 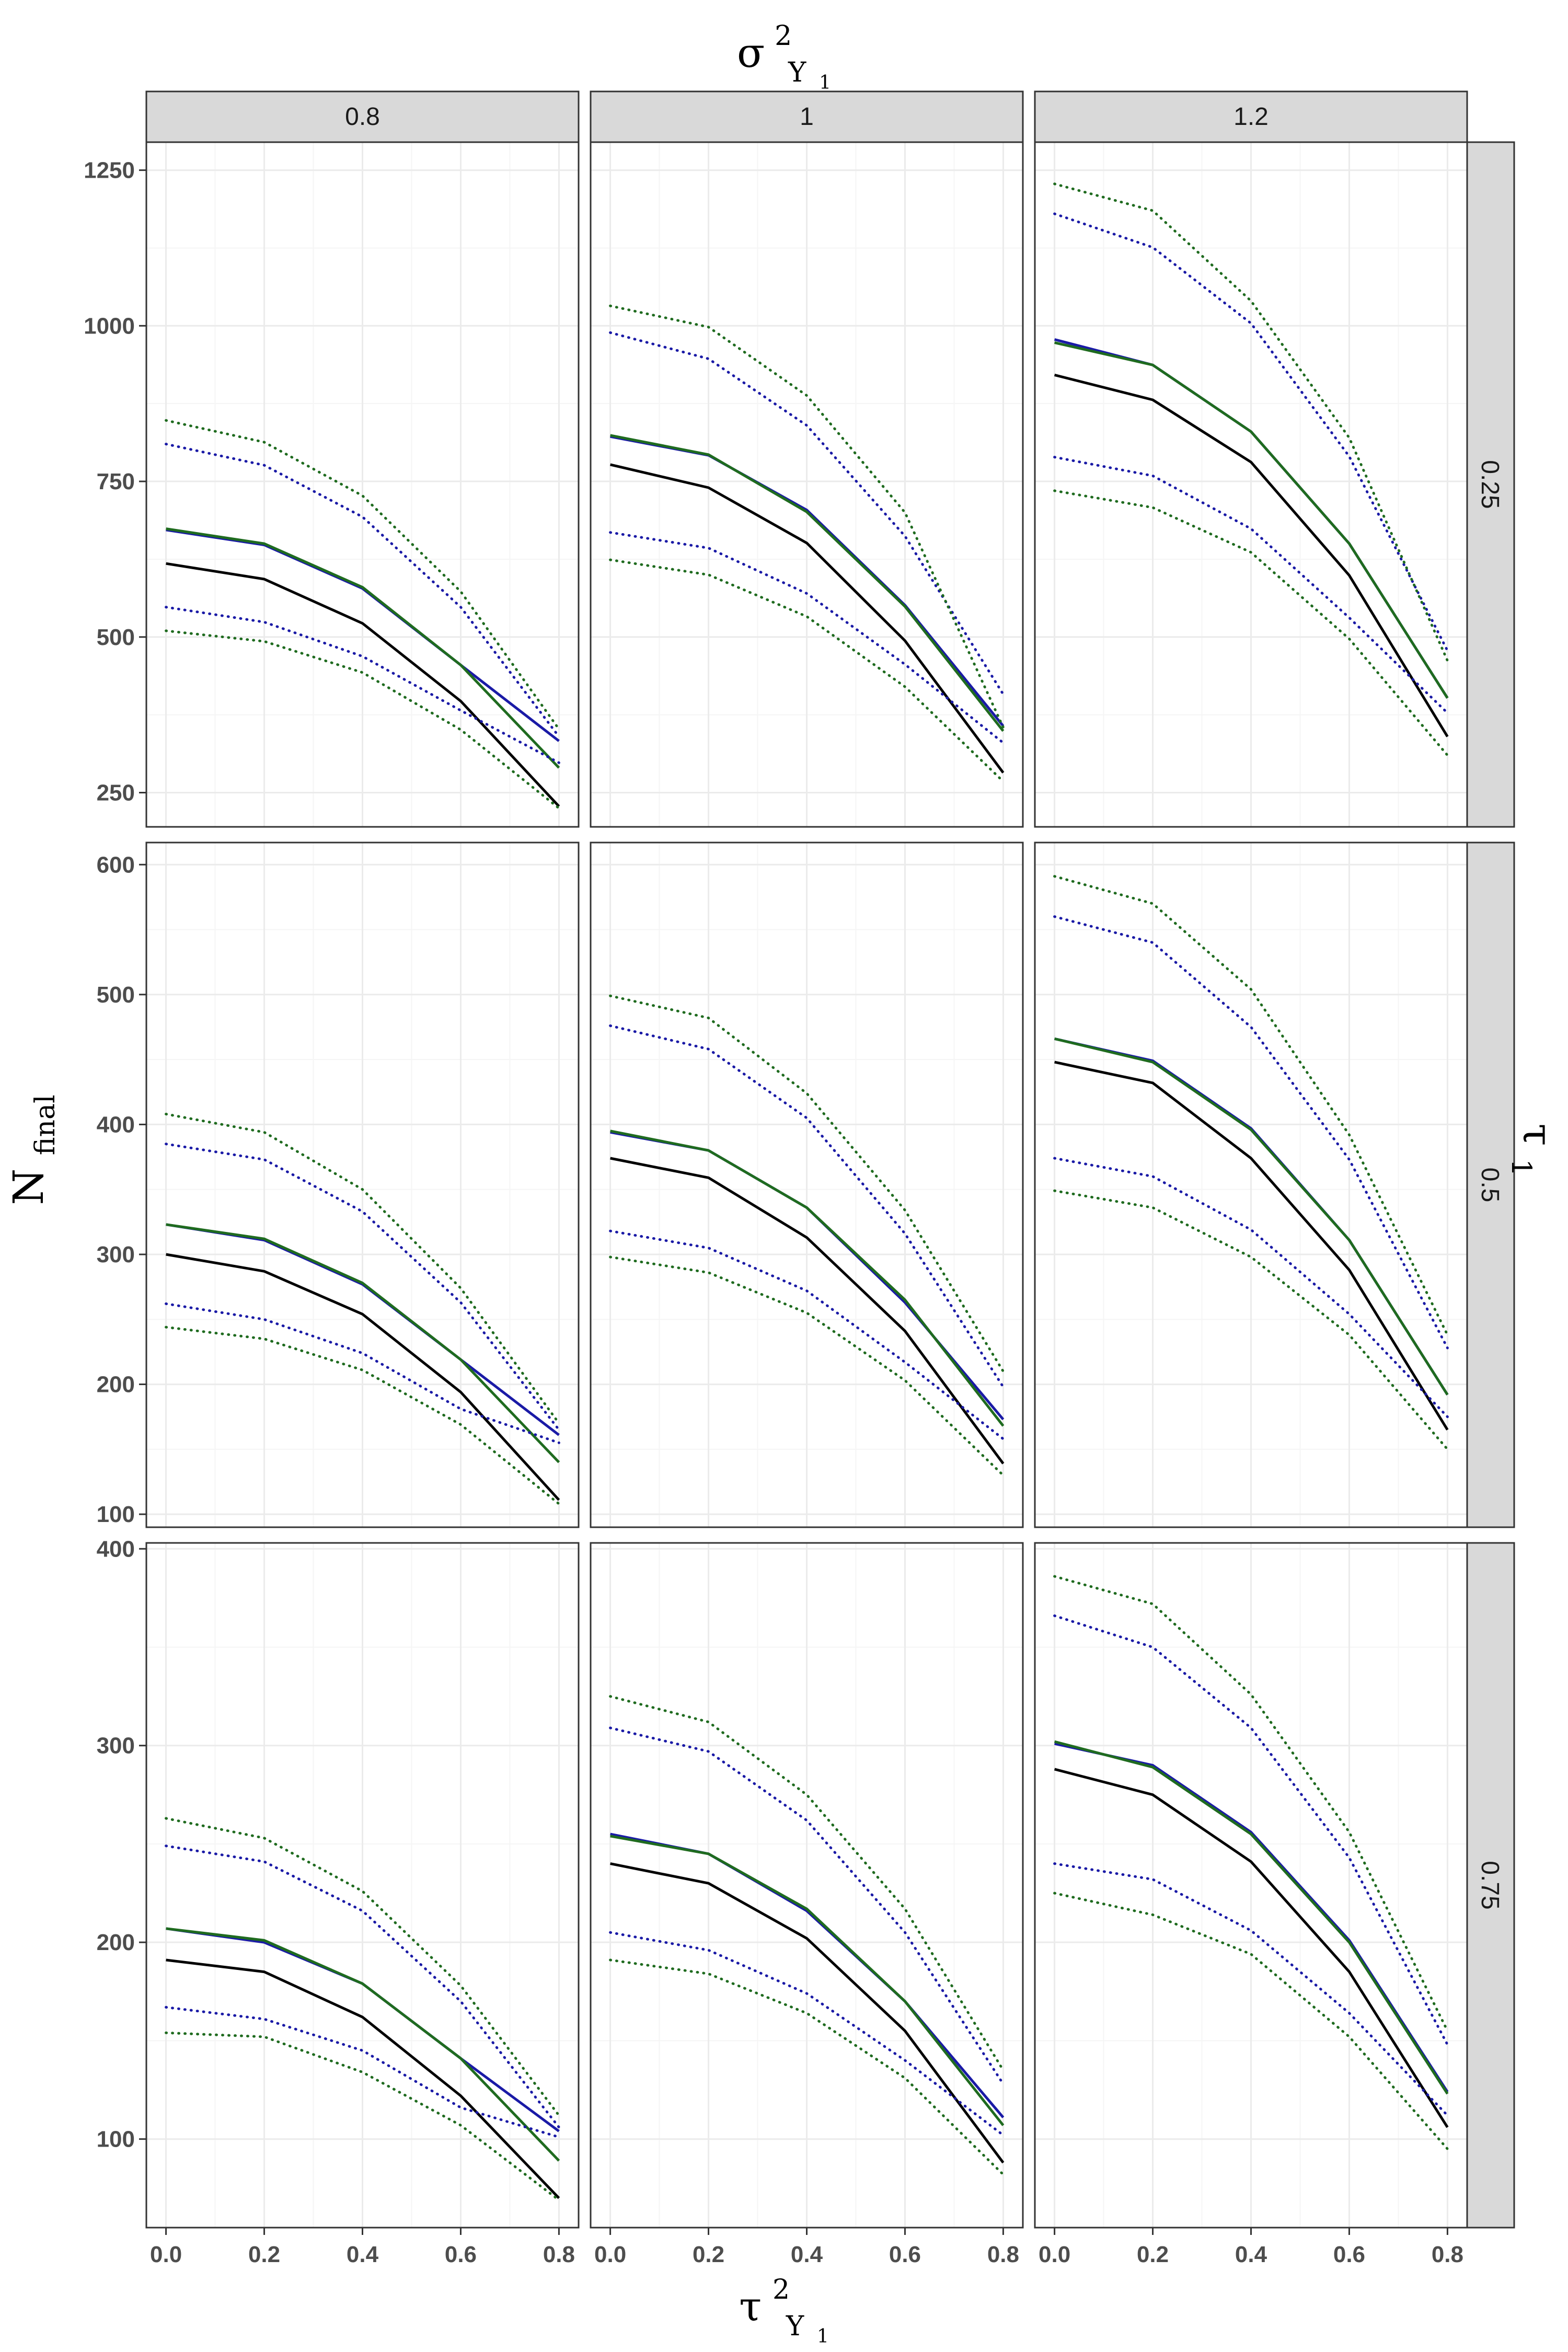 I want to click on x-axis-title-symbol: τ, so click(x=750, y=2307).